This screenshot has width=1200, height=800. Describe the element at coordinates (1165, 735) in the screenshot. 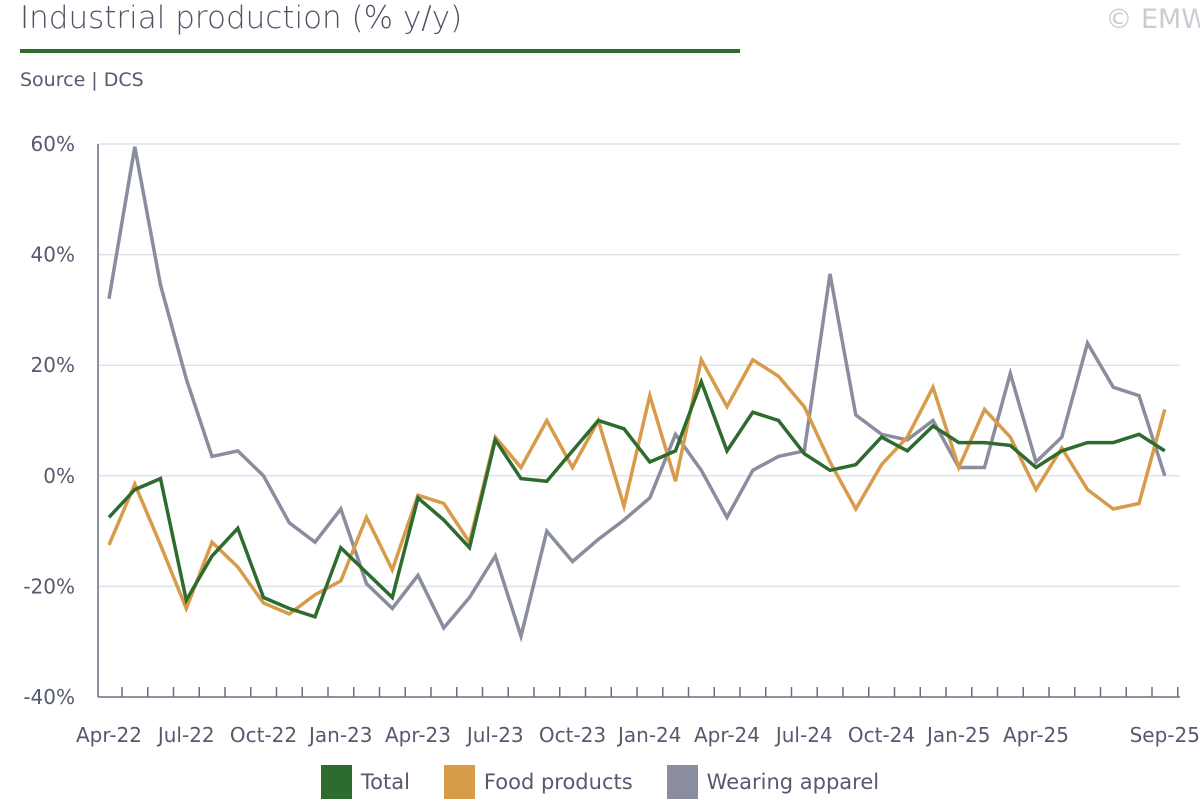

I see `x-tick-label: Sep-25` at that location.